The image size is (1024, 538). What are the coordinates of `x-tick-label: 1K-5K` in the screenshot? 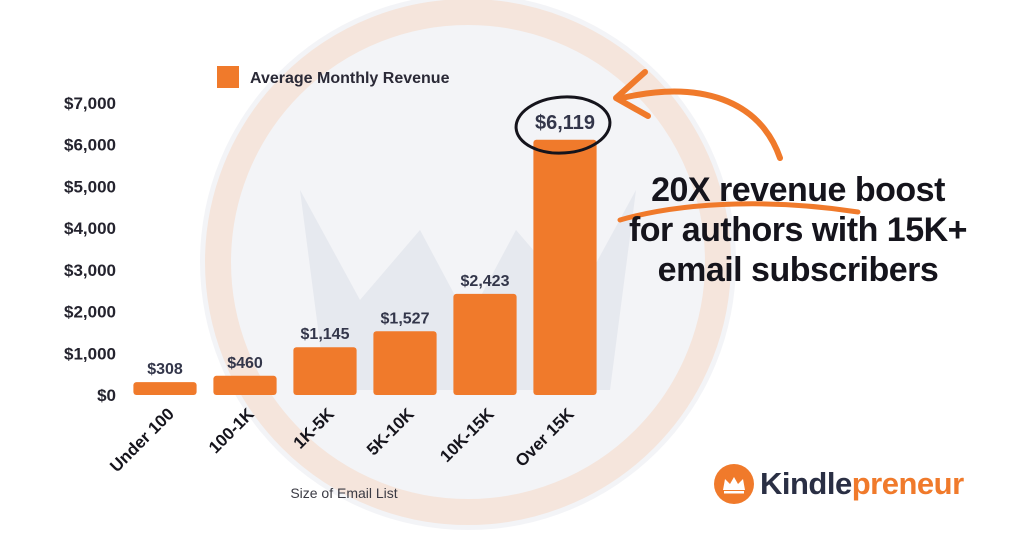 It's located at (314, 428).